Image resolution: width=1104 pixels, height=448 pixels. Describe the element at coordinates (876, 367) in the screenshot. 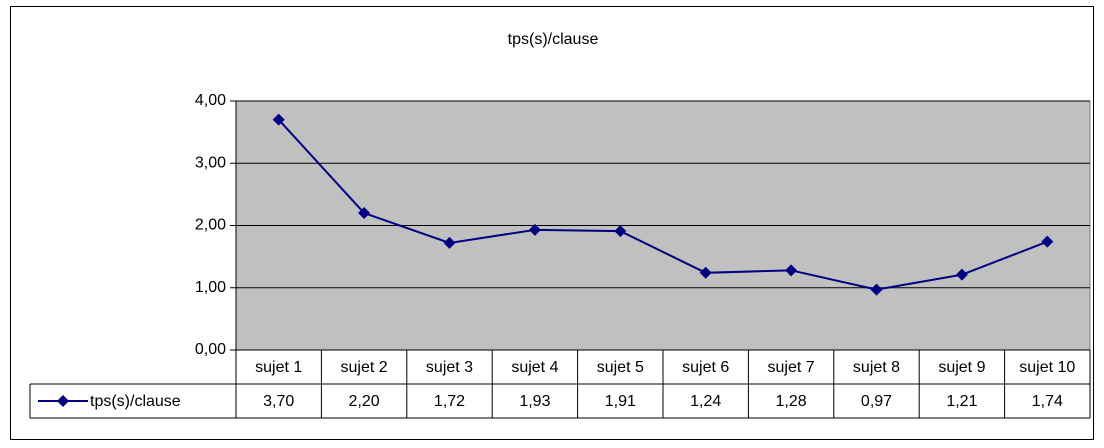

I see `category-label: sujet 8` at that location.